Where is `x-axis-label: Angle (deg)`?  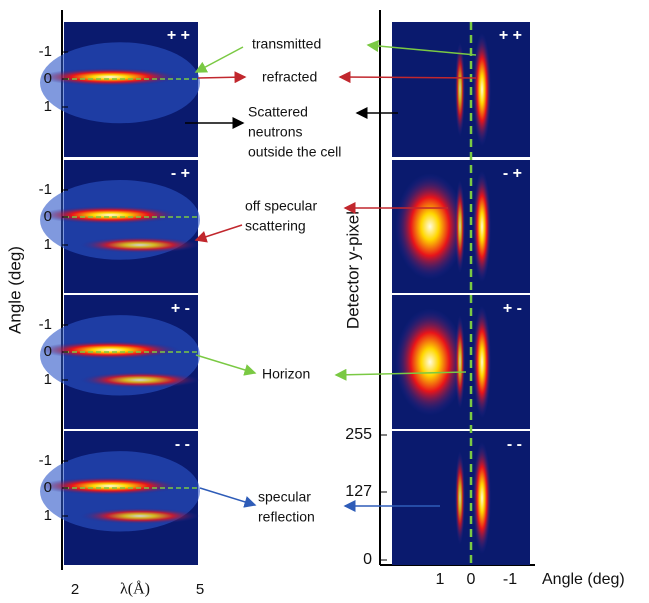 x-axis-label: Angle (deg) is located at coordinates (583, 579).